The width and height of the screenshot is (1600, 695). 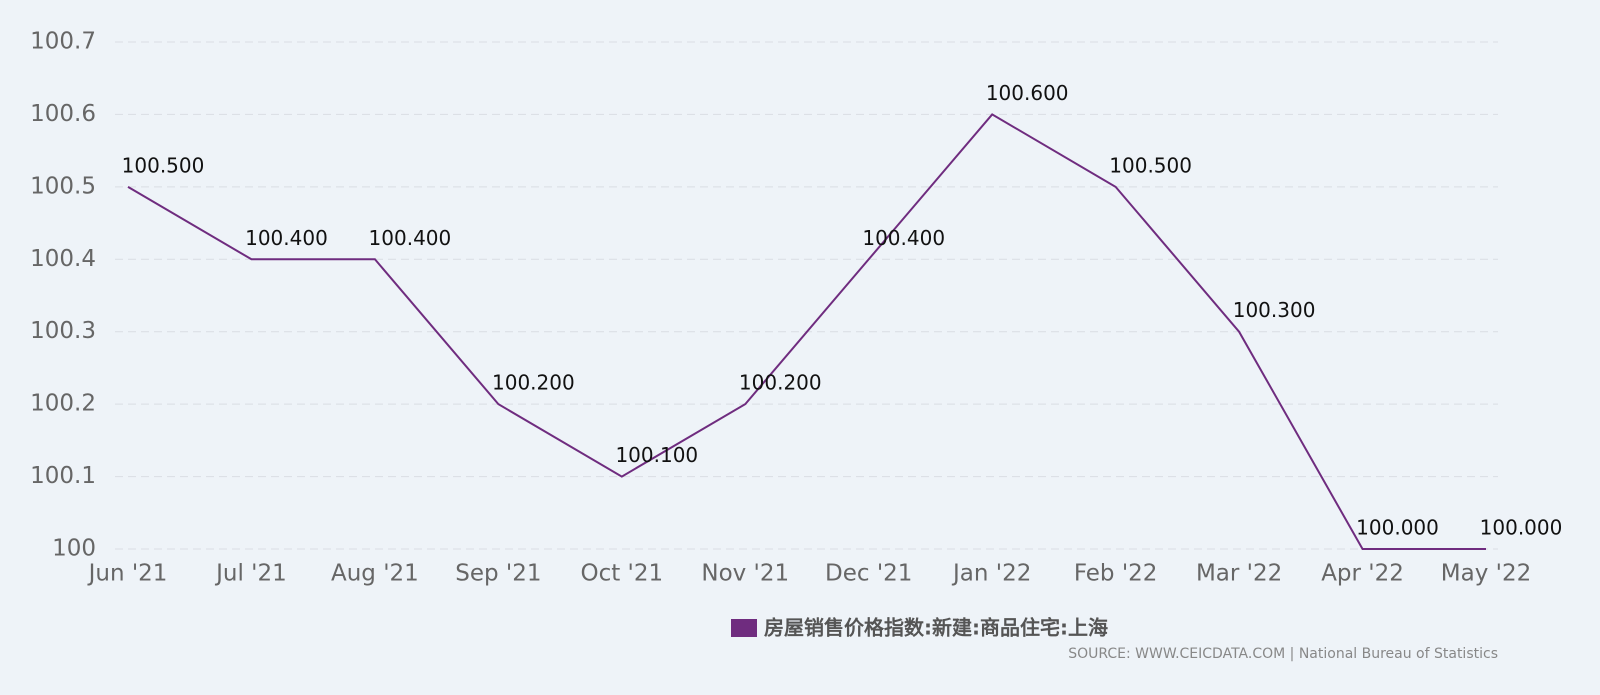 I want to click on legend-label: 房屋销售价格指数:新建:商品住宅:上海, so click(x=936, y=628).